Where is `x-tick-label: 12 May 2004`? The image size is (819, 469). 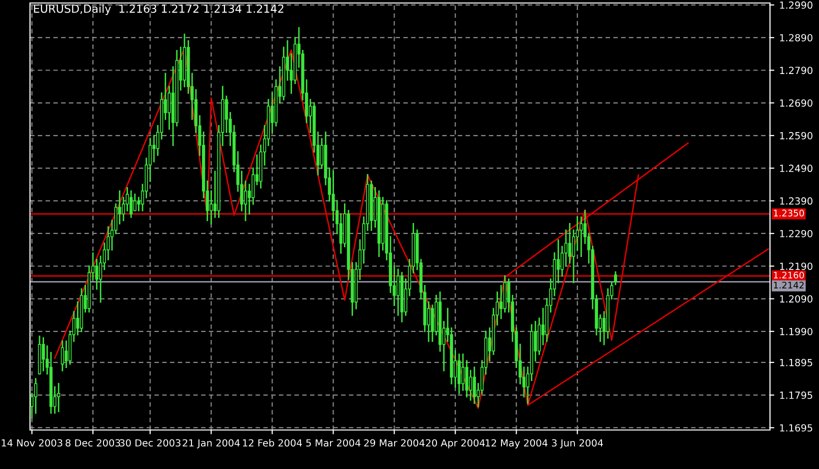
x-tick-label: 12 May 2004 is located at coordinates (517, 443).